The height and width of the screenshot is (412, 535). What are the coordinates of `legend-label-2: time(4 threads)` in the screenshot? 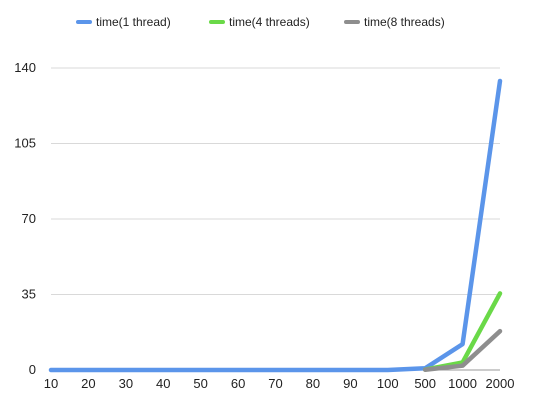 It's located at (269, 22).